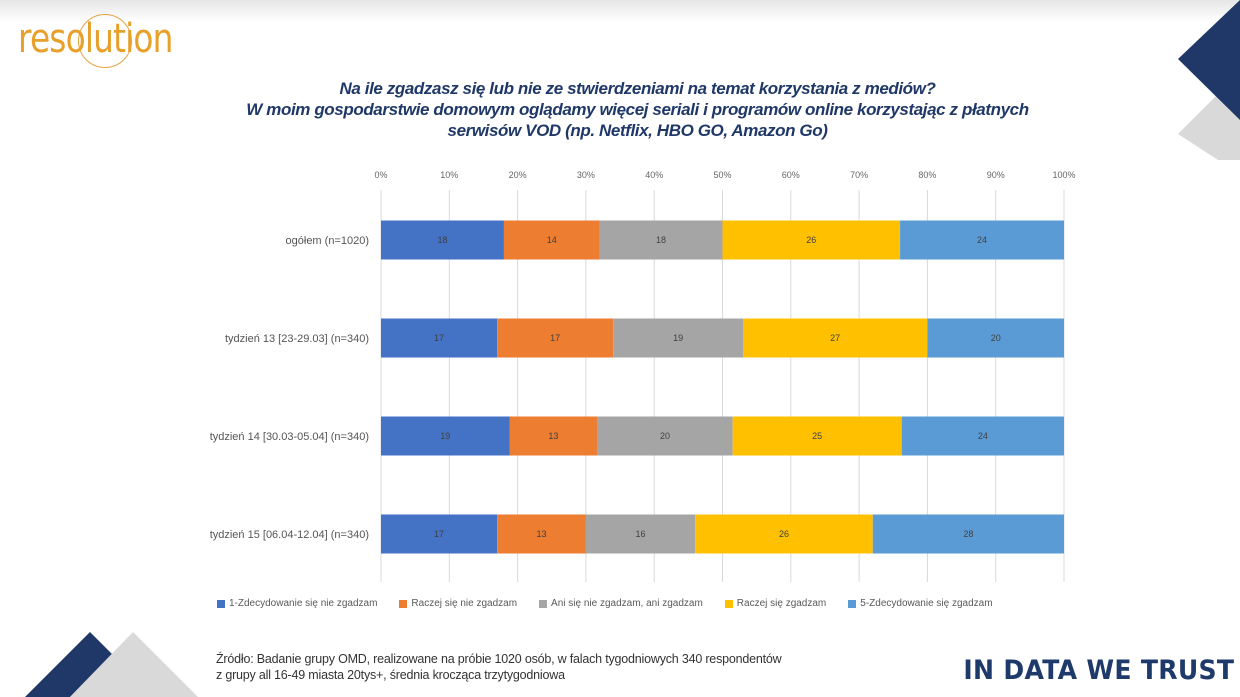  What do you see at coordinates (303, 603) in the screenshot?
I see `legend-label: 1-Zdecydowanie się nie zgadzam` at bounding box center [303, 603].